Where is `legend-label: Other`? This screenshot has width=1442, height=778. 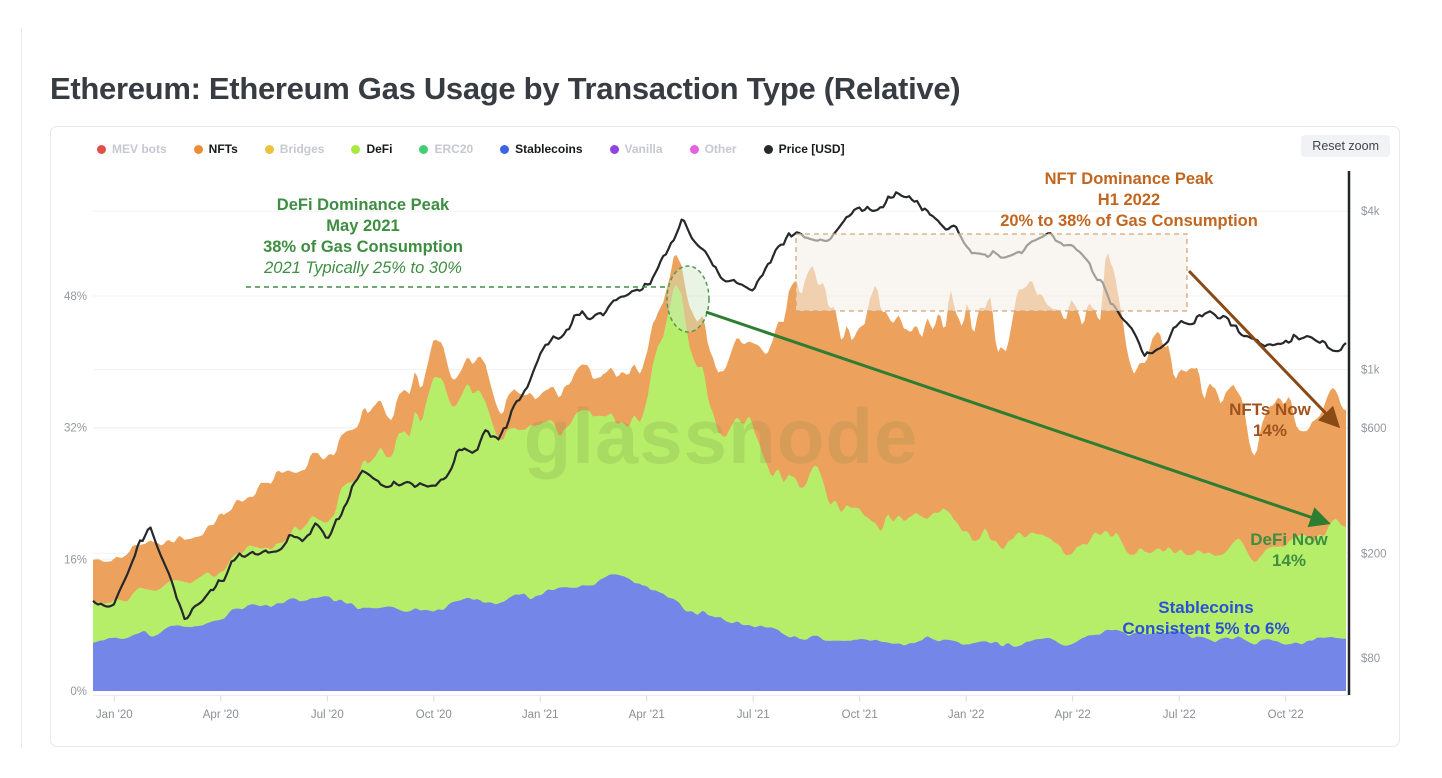 legend-label: Other is located at coordinates (720, 149).